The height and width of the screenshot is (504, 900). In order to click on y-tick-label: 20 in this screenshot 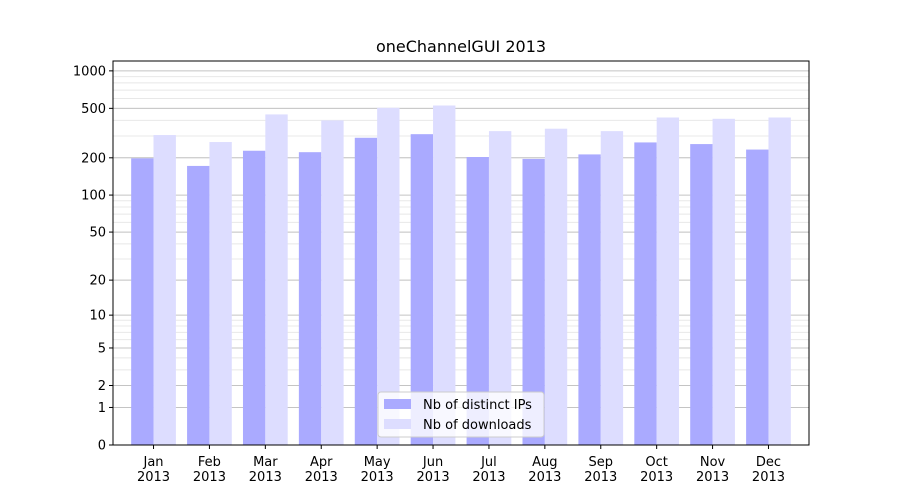, I will do `click(97, 281)`.